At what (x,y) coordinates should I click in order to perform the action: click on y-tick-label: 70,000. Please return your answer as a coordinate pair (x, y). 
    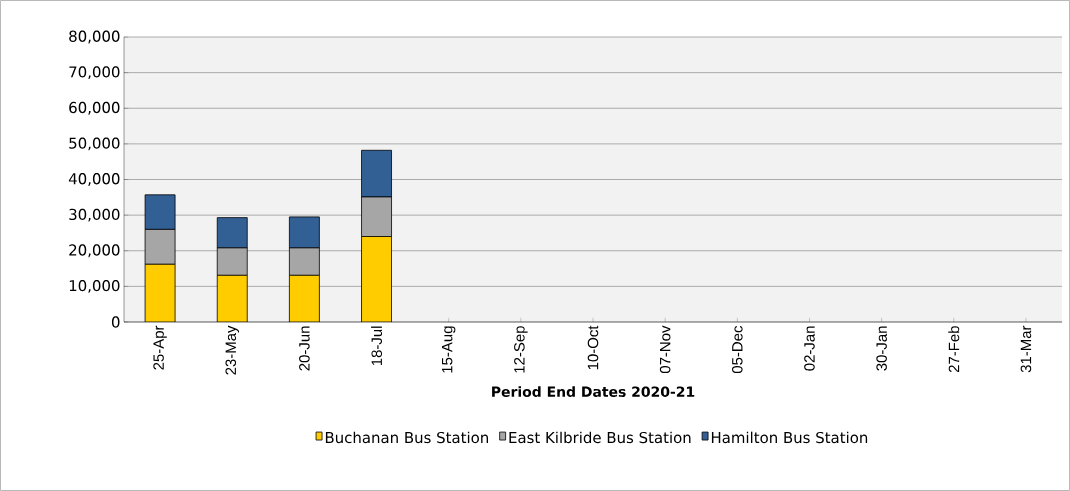
    Looking at the image, I should click on (94, 73).